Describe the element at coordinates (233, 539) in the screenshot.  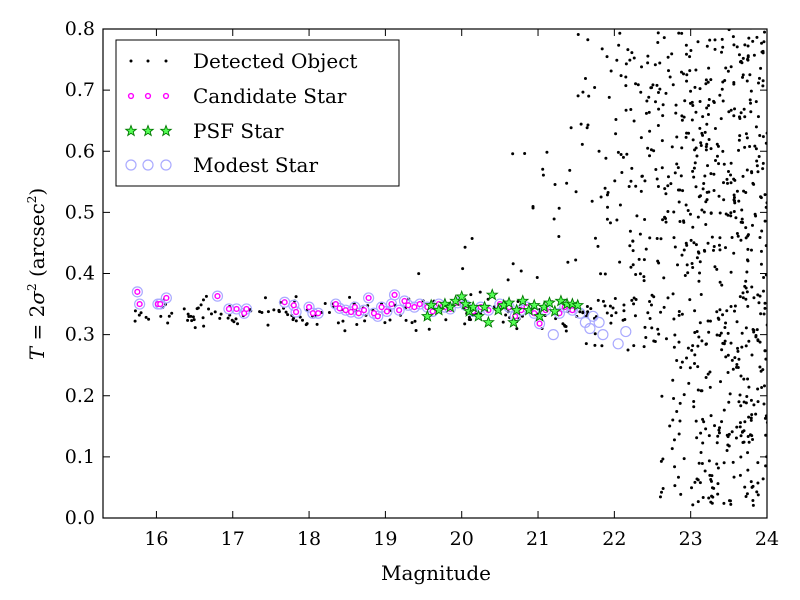
I see `x-tick-label: 17` at that location.